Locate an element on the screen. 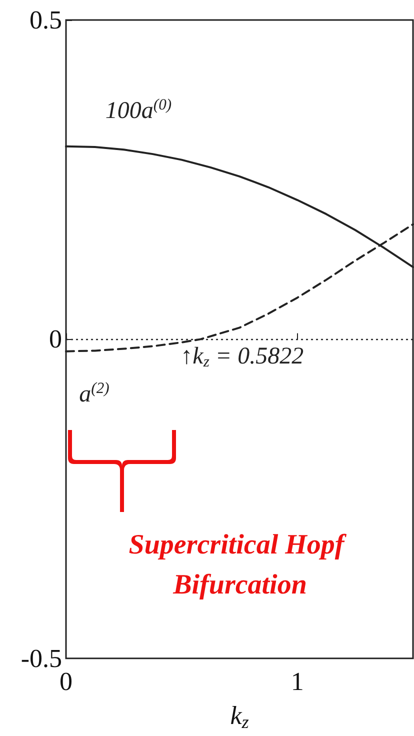  x-tick-label: 1 is located at coordinates (297, 681).